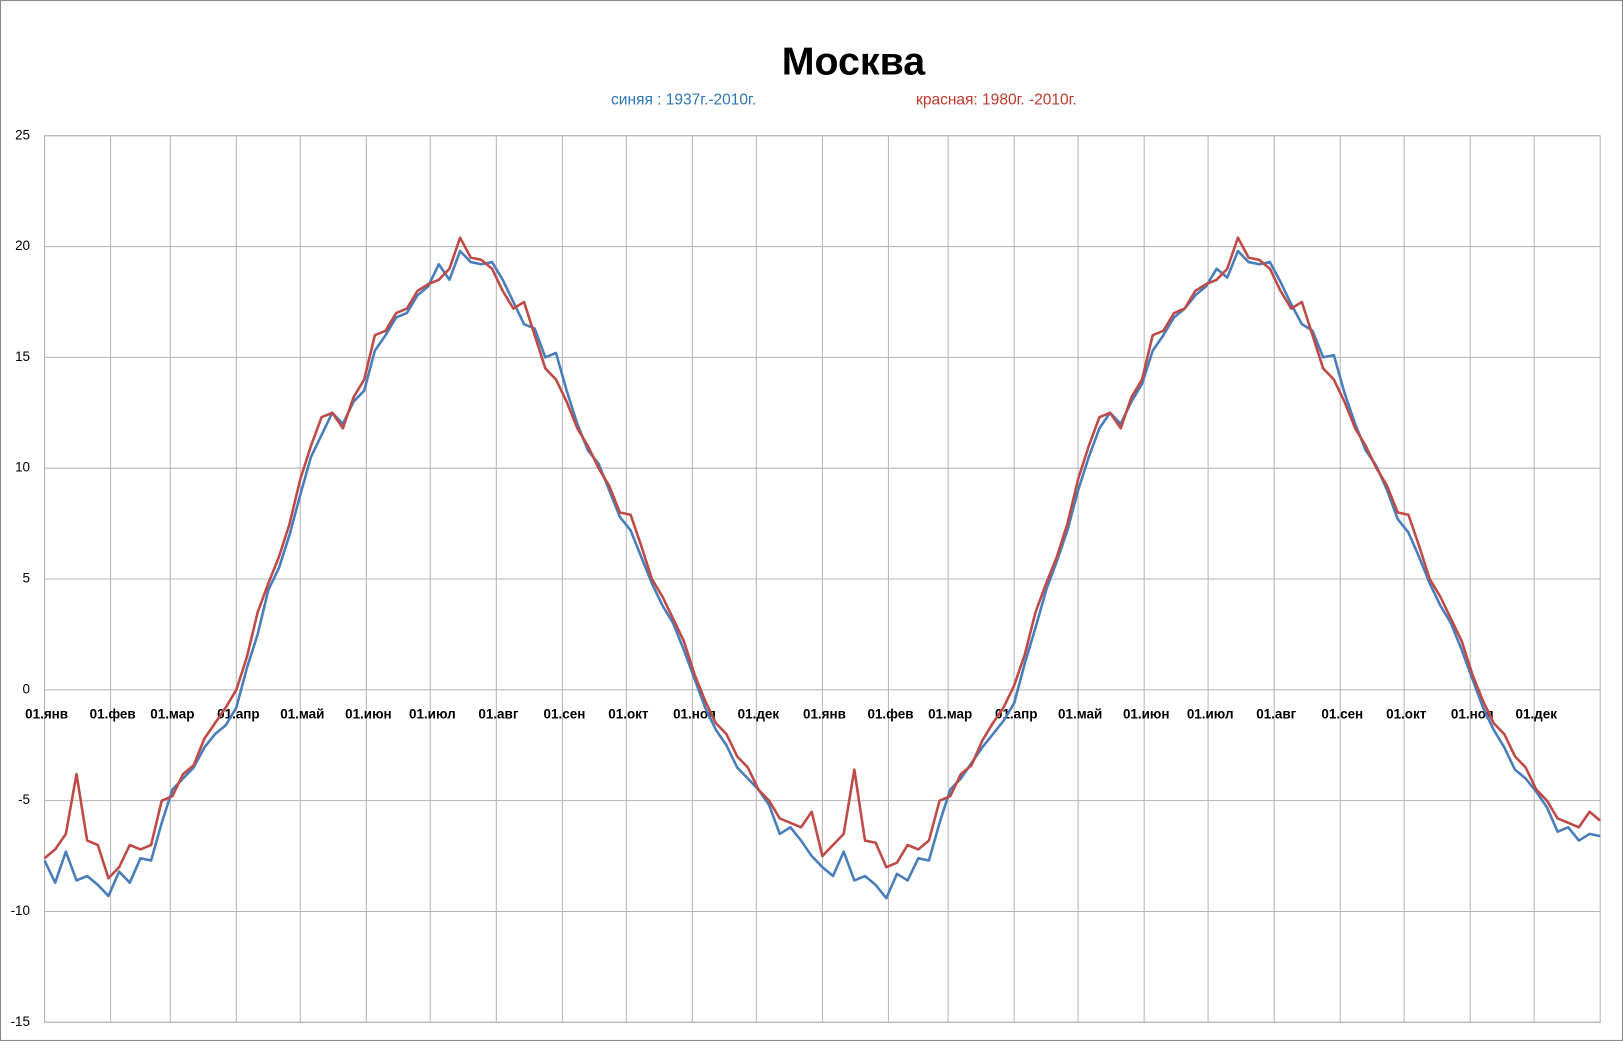 The width and height of the screenshot is (1623, 1041). Describe the element at coordinates (20, 910) in the screenshot. I see `y-tick-label: -10` at that location.